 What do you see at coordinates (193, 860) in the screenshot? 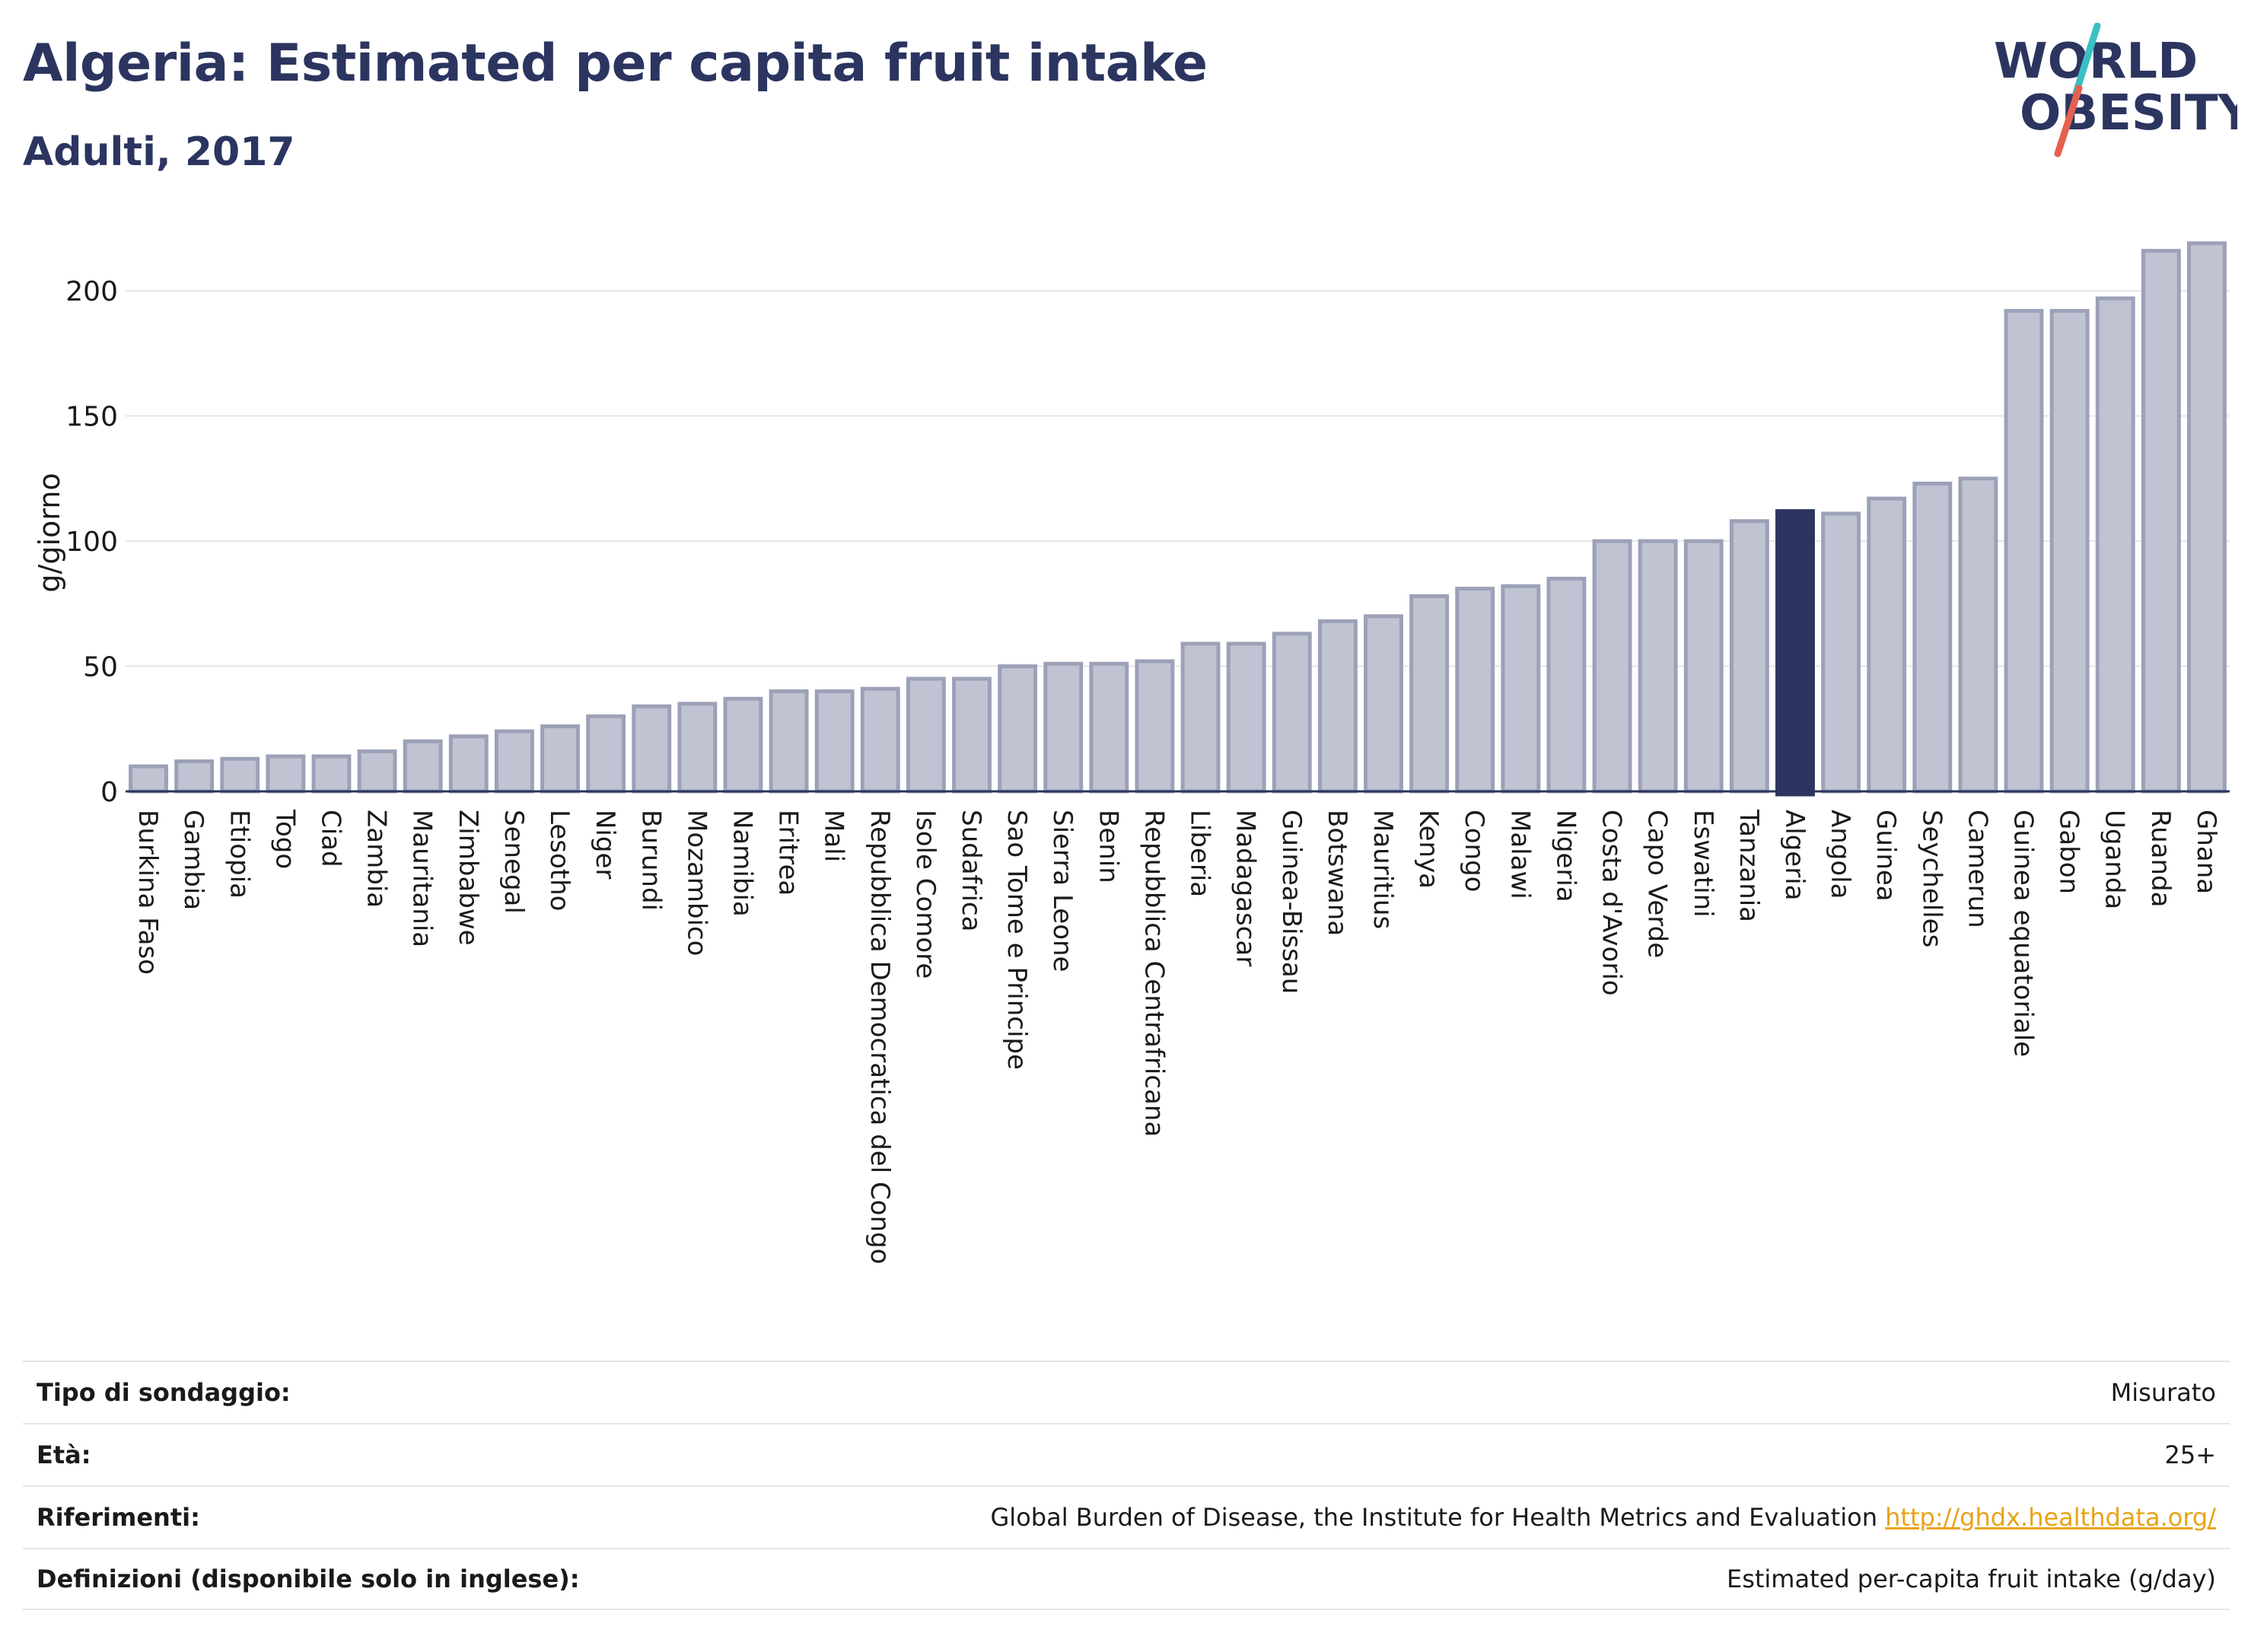
I see `x-tick-label: Gambia` at bounding box center [193, 860].